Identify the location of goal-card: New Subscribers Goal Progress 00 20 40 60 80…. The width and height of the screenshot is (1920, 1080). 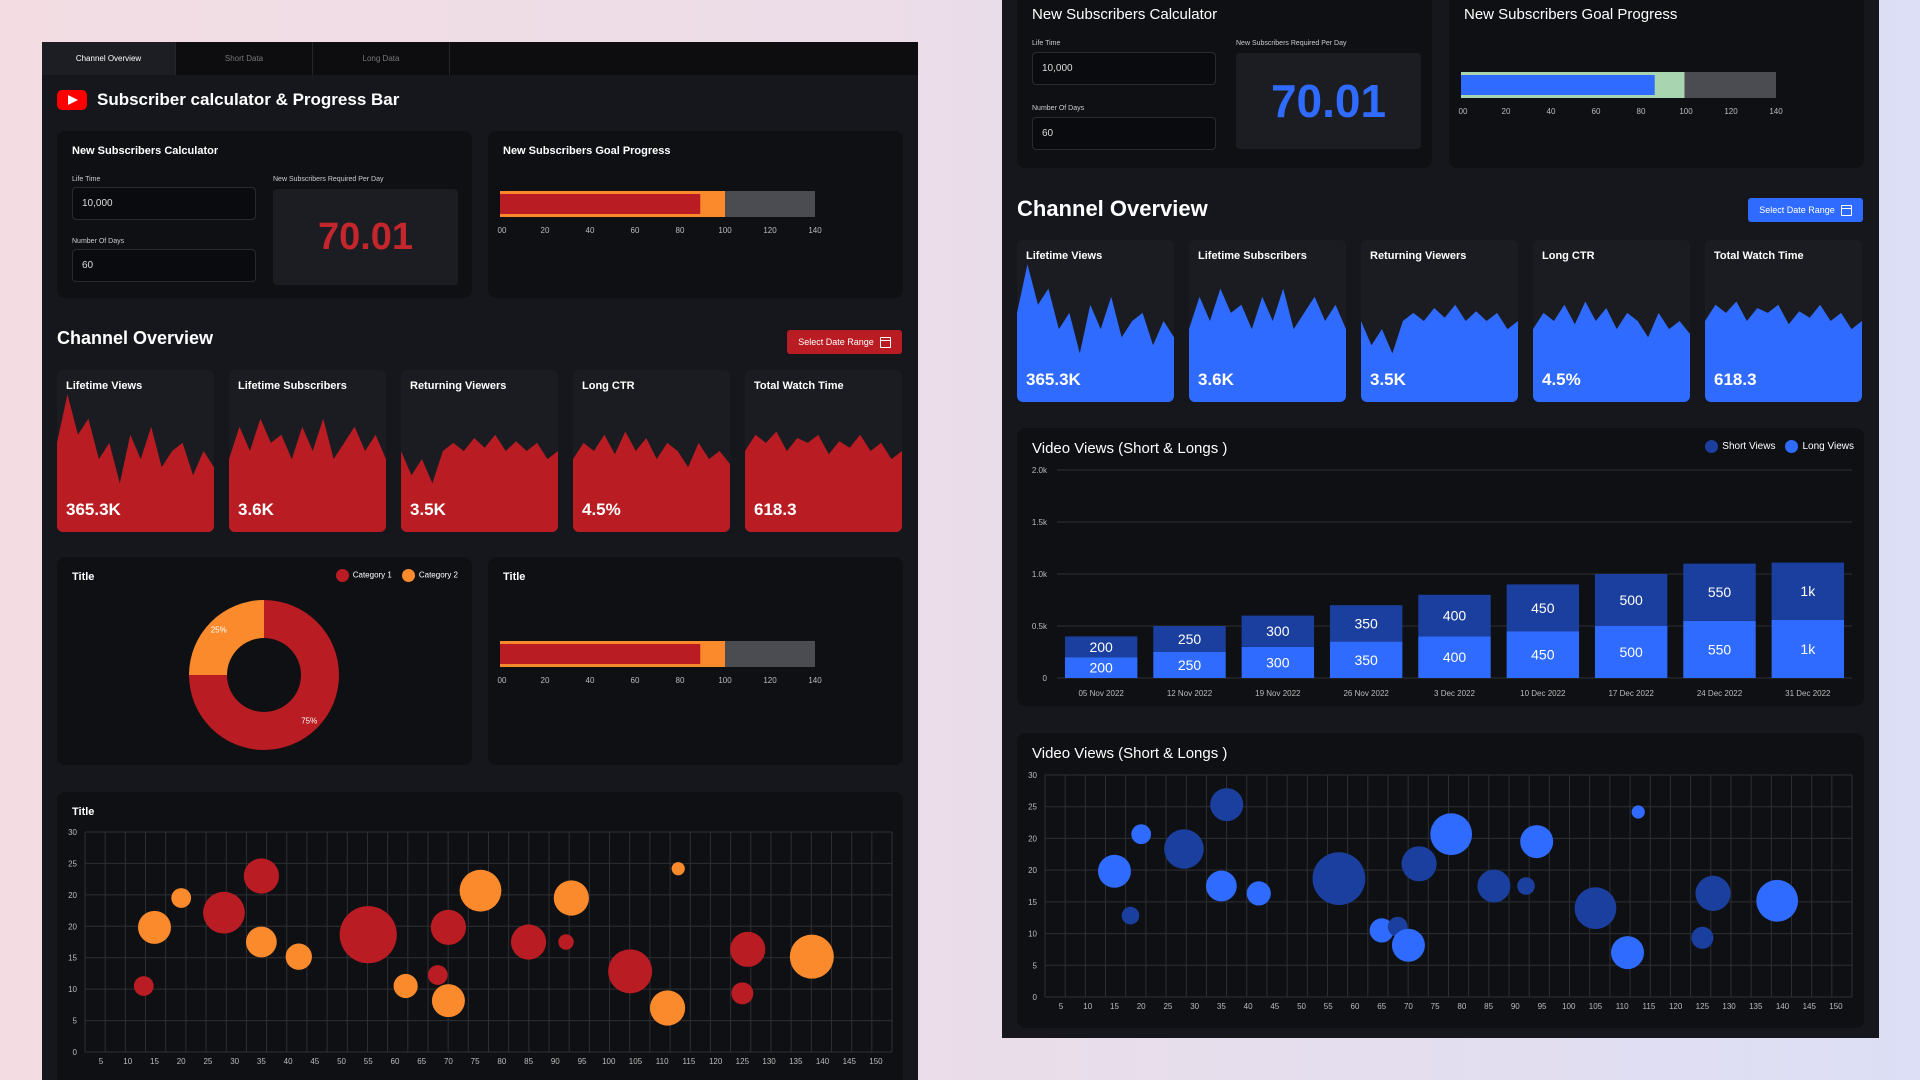
(695, 214).